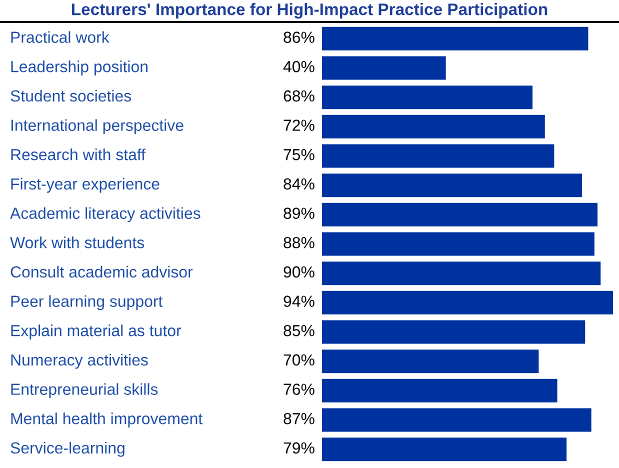  I want to click on y-tick-label: Peer learning support, so click(87, 302).